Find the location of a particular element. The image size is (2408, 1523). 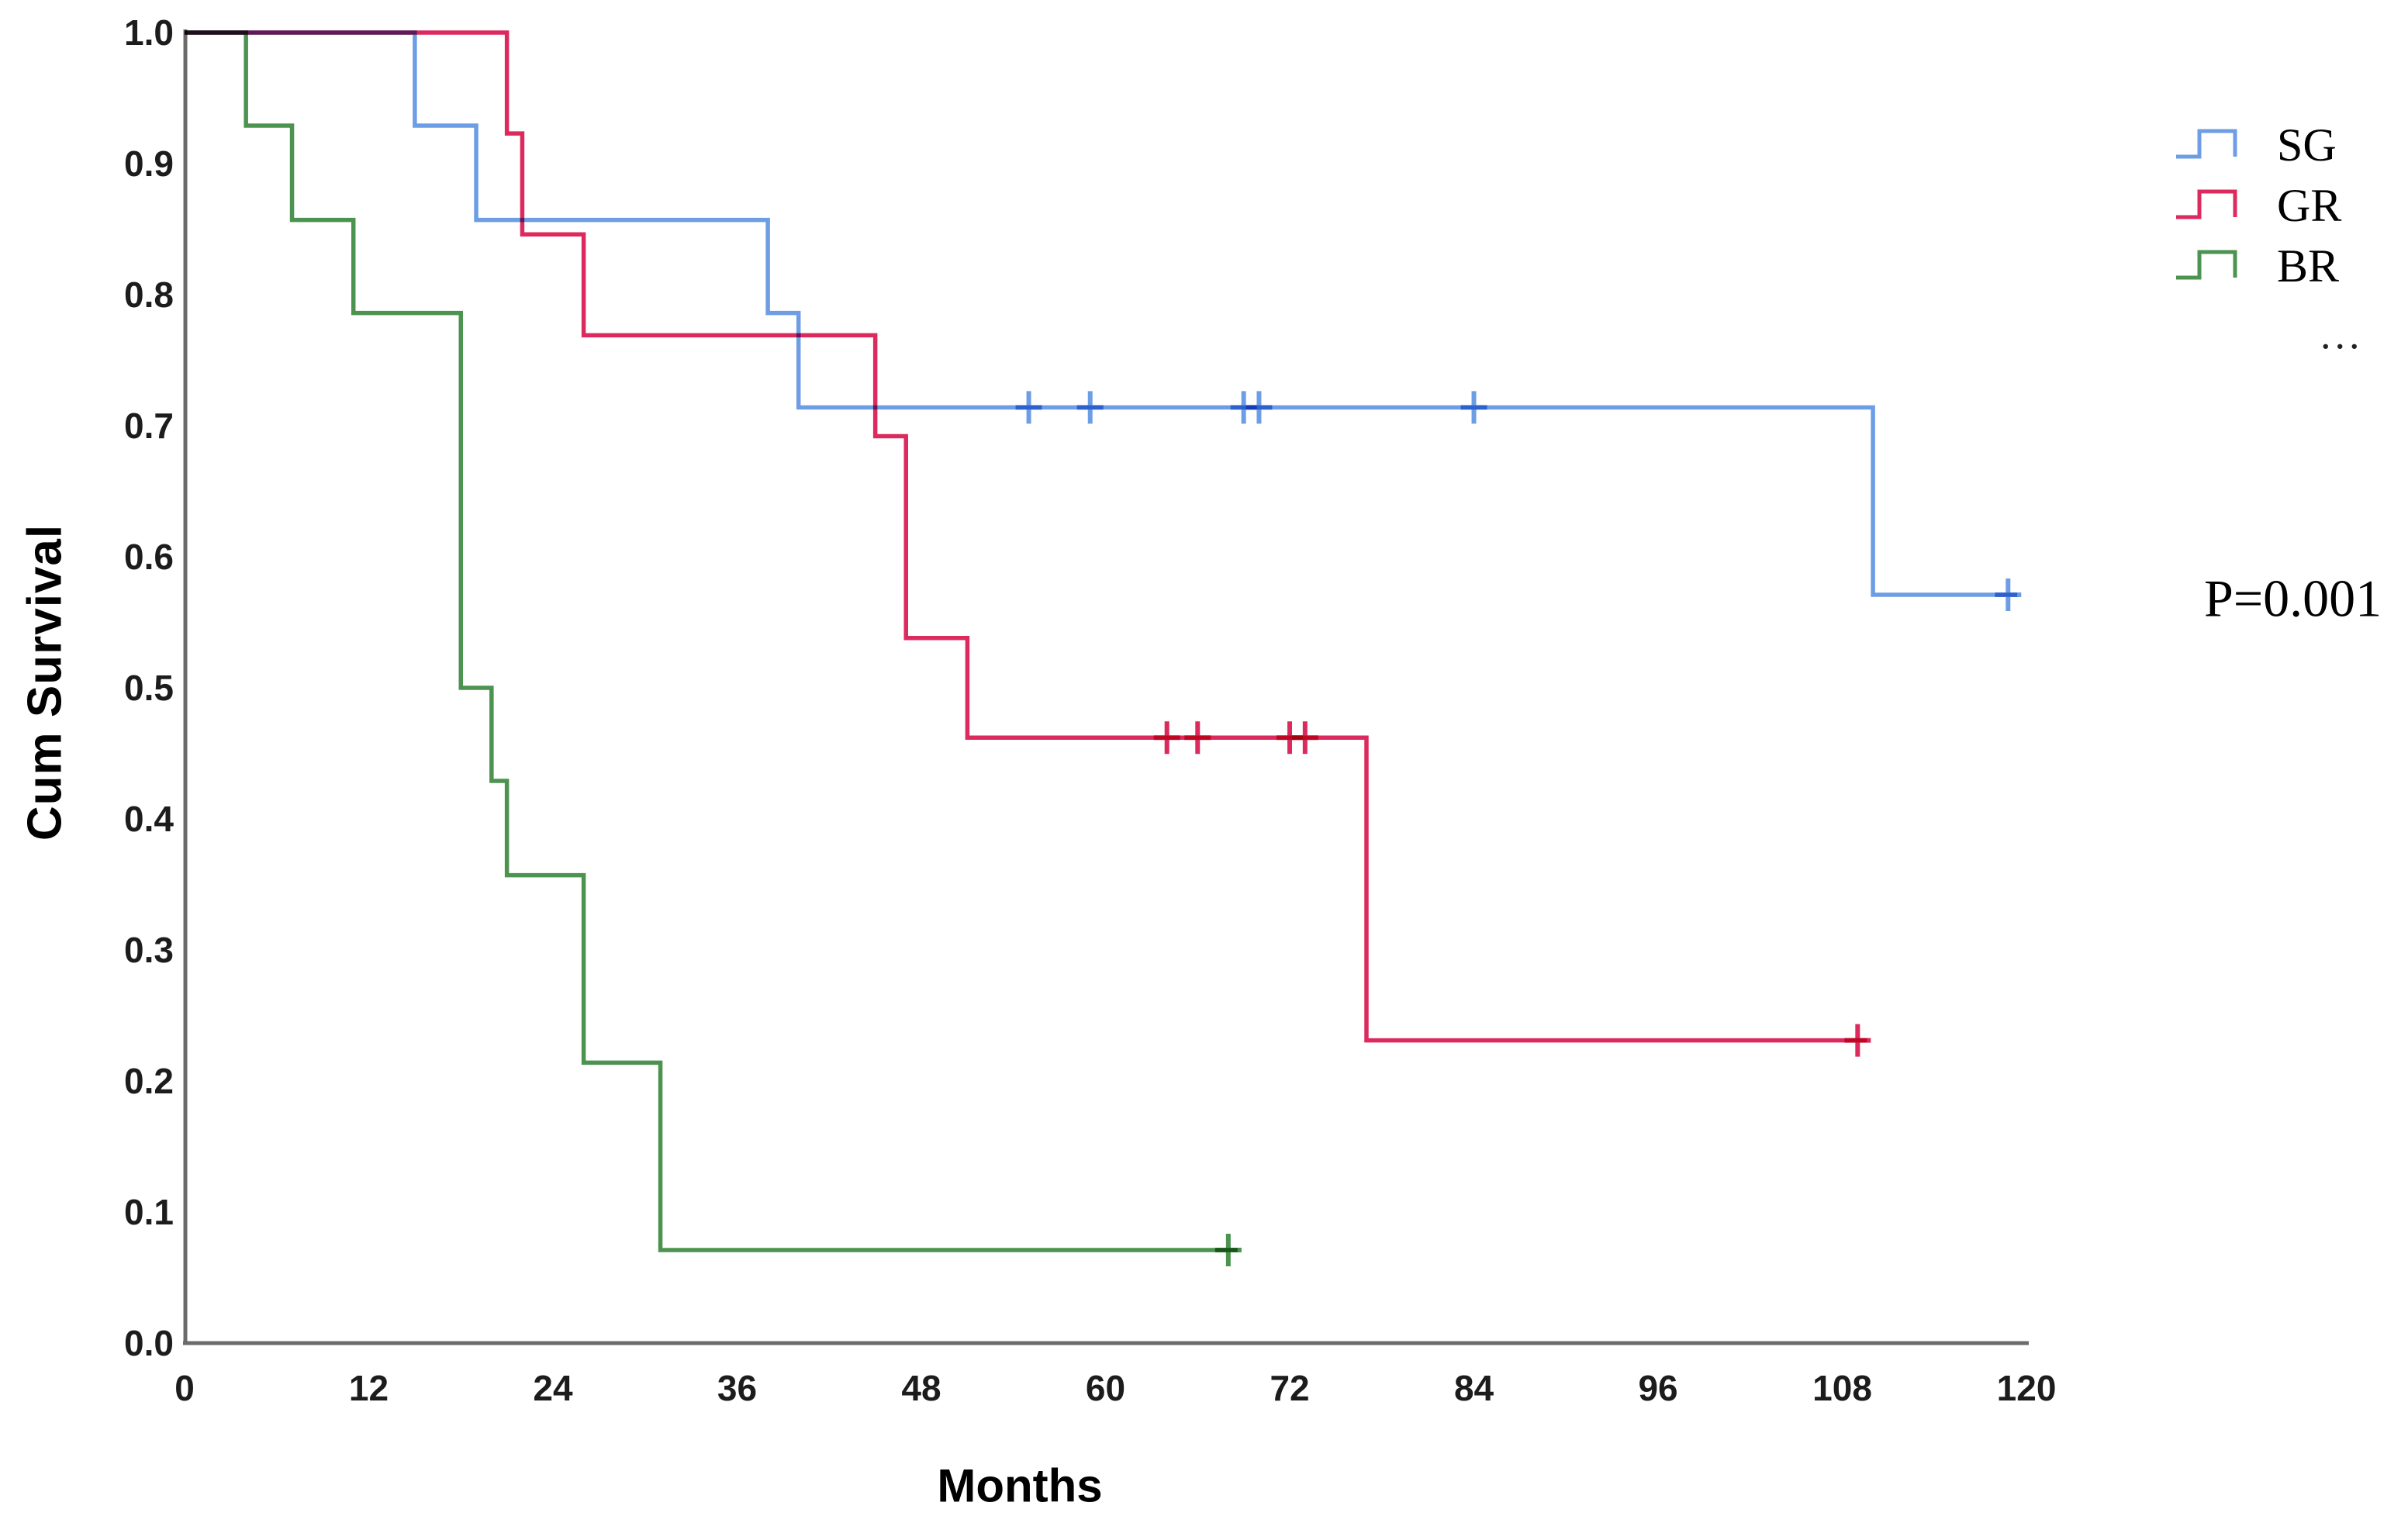

legend-label-sg: SG is located at coordinates (2307, 145).